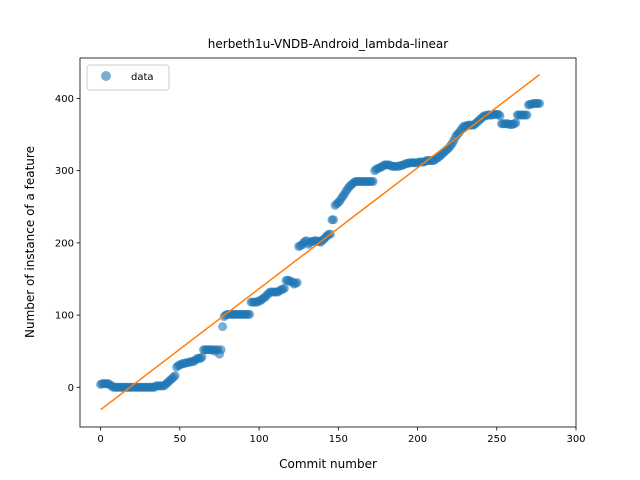  Describe the element at coordinates (328, 44) in the screenshot. I see `chart-title: herbeth1u-VNDB-Android_lambda-linear` at that location.